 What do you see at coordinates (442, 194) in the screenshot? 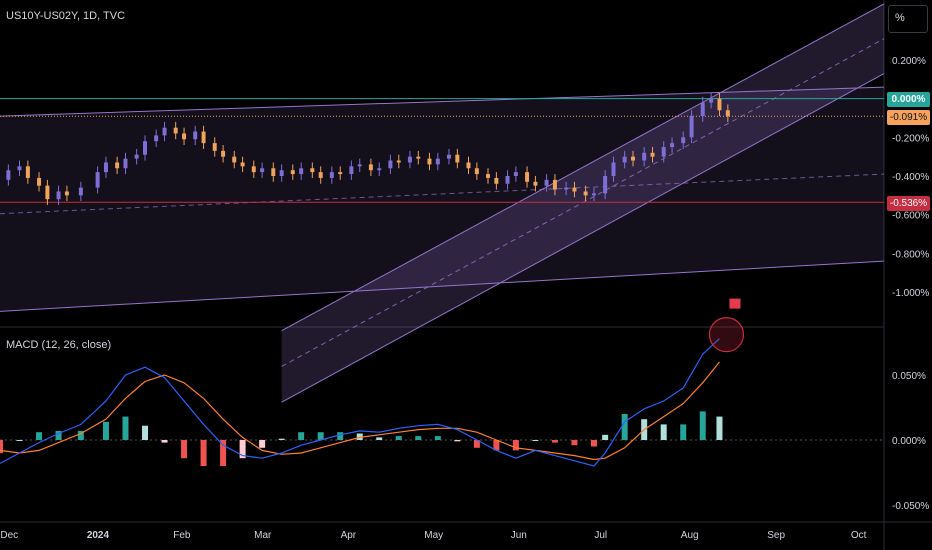
I see `wide-channel-mid` at bounding box center [442, 194].